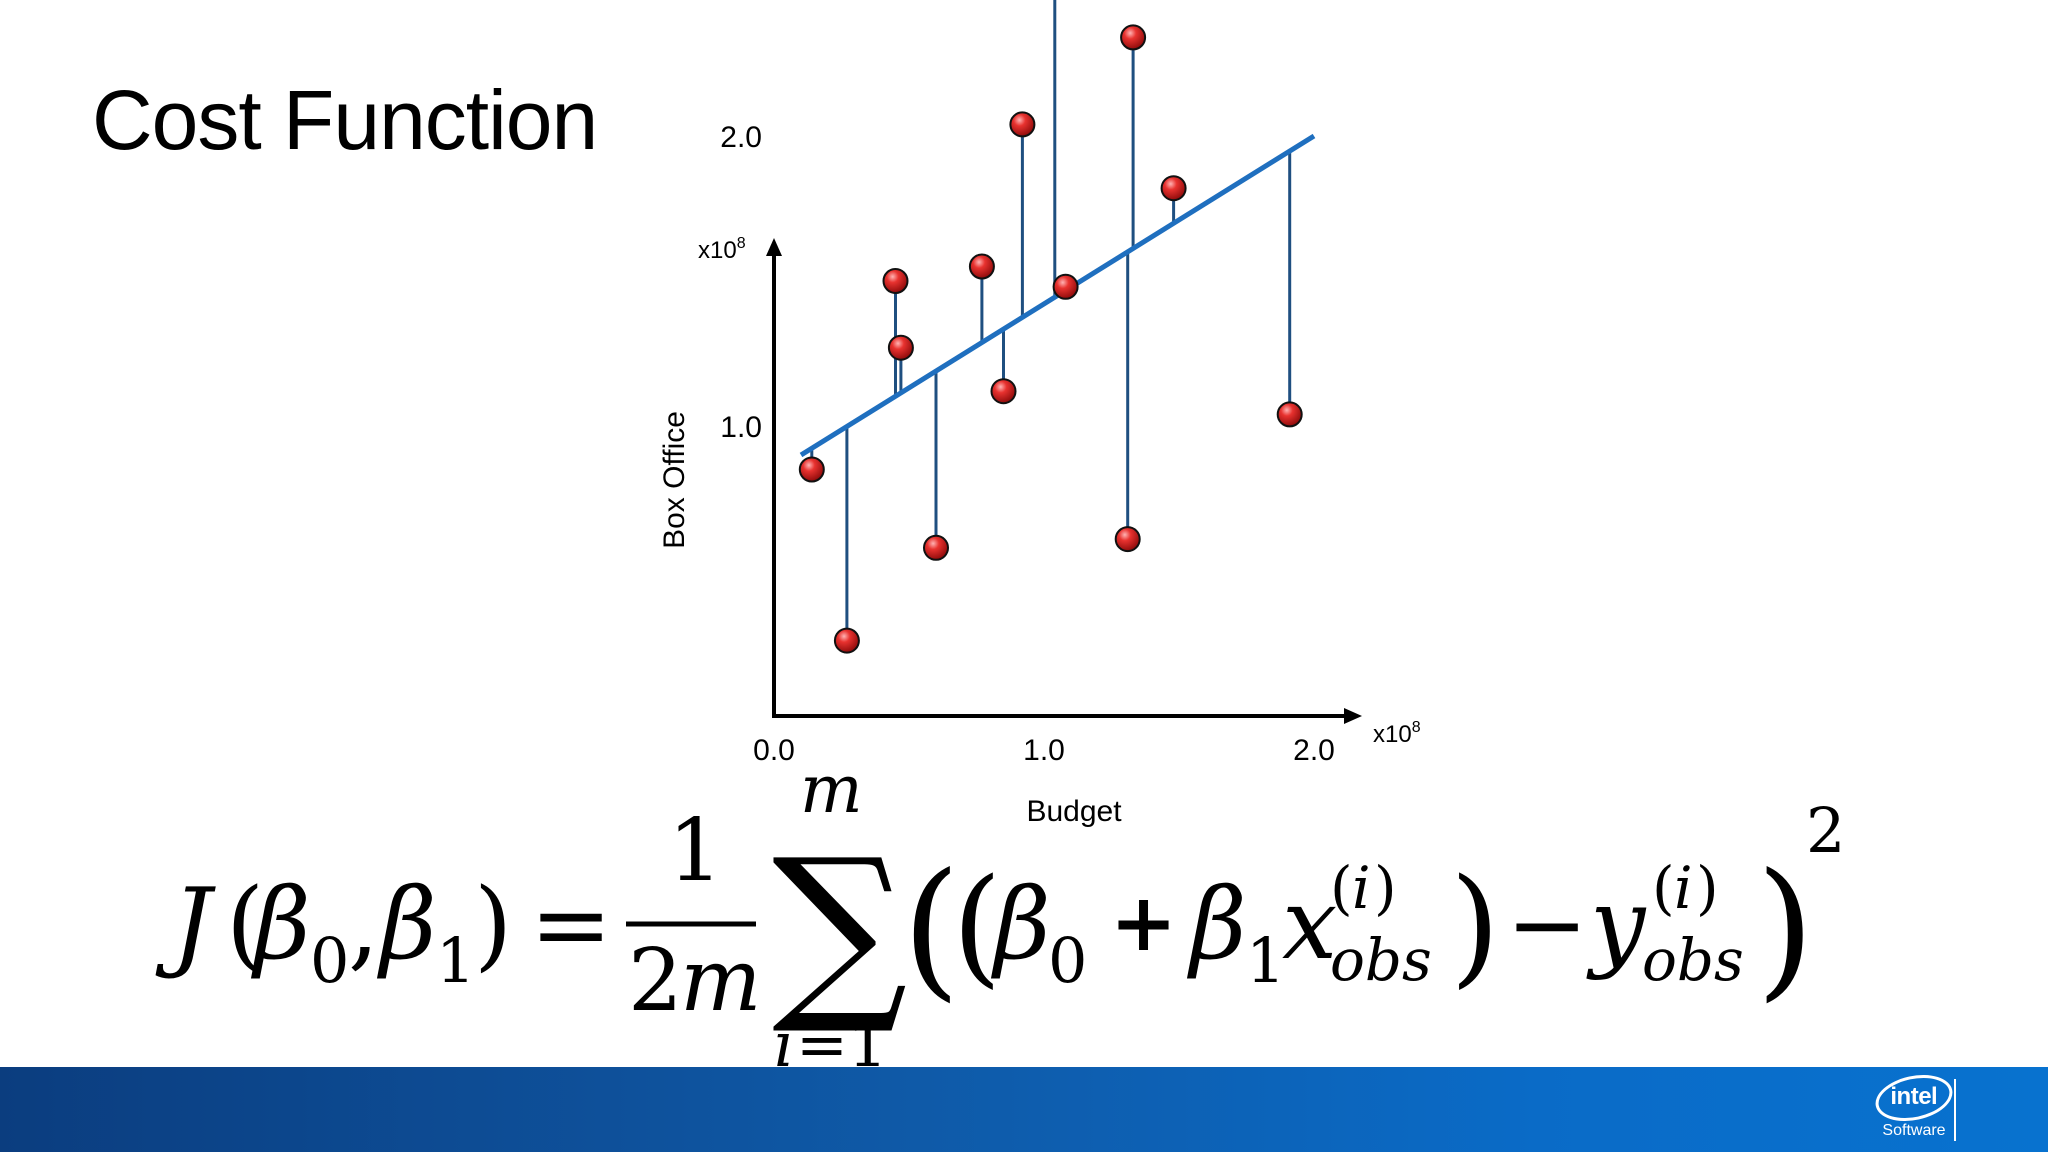 This screenshot has width=2048, height=1152. Describe the element at coordinates (1914, 1130) in the screenshot. I see `intel-software-label: Software` at that location.